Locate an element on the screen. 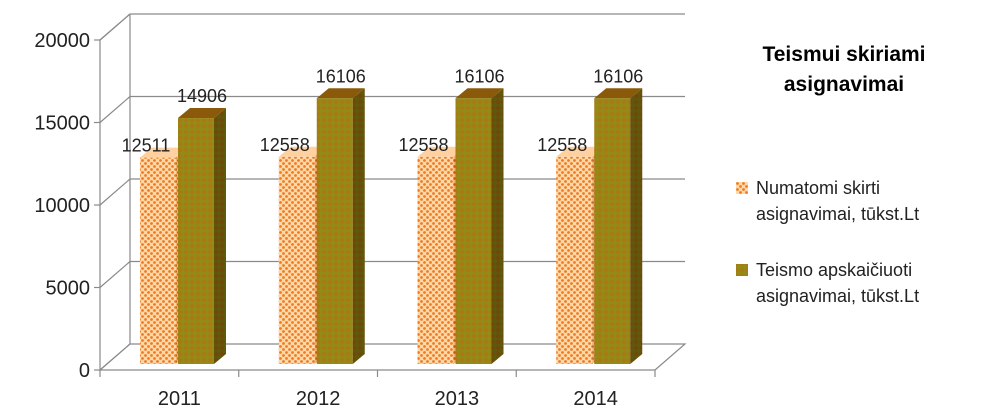 This screenshot has height=412, width=982. chart-floor is located at coordinates (392, 357).